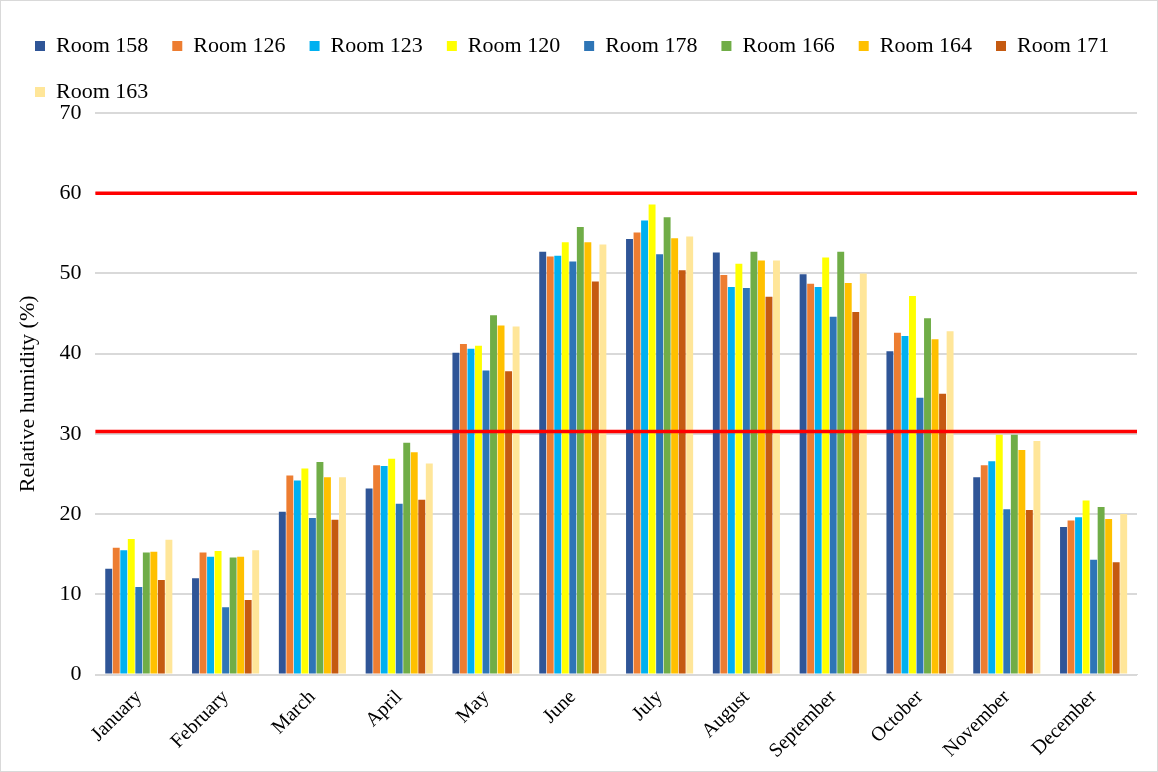 This screenshot has height=772, width=1158. Describe the element at coordinates (788, 44) in the screenshot. I see `legend-label: Room 166` at that location.